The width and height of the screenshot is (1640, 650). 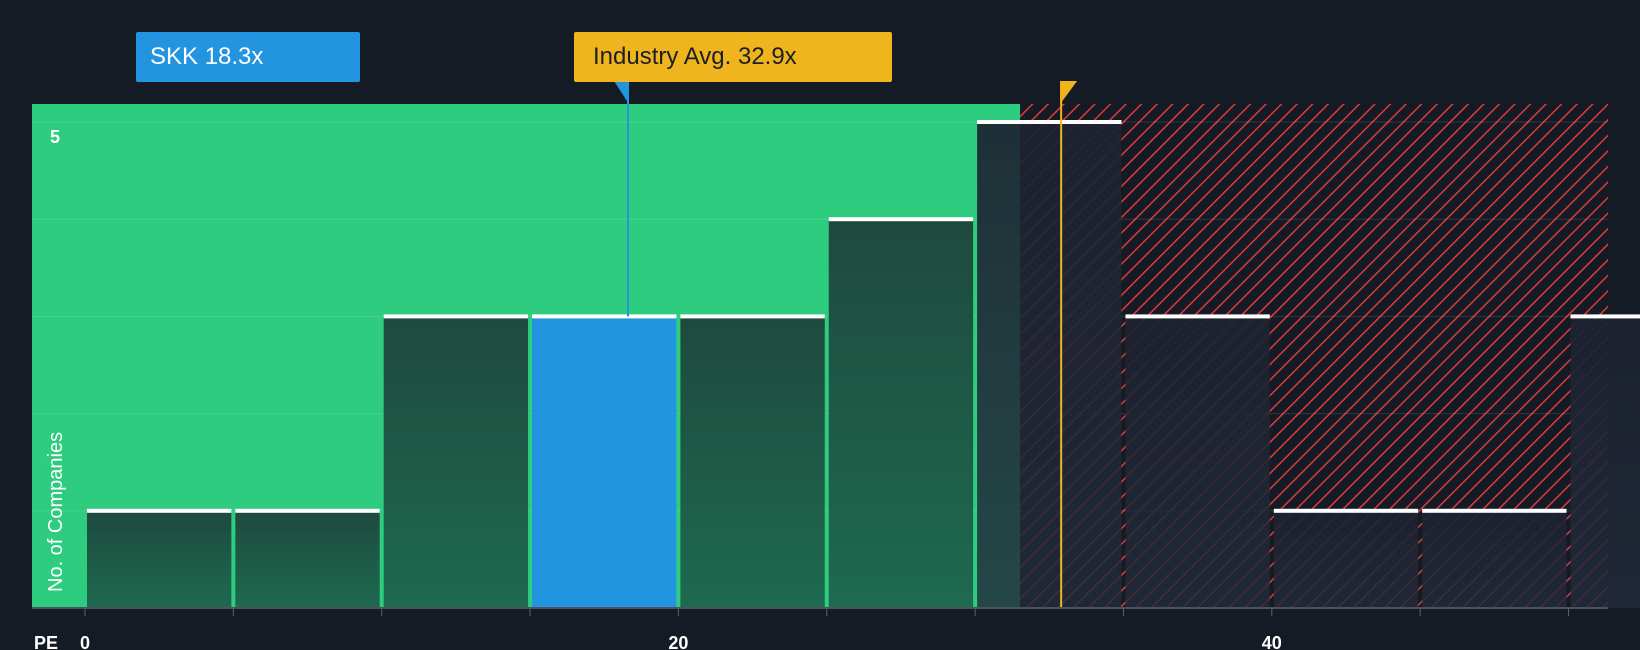 I want to click on x-tick-label: 20, so click(x=678, y=641).